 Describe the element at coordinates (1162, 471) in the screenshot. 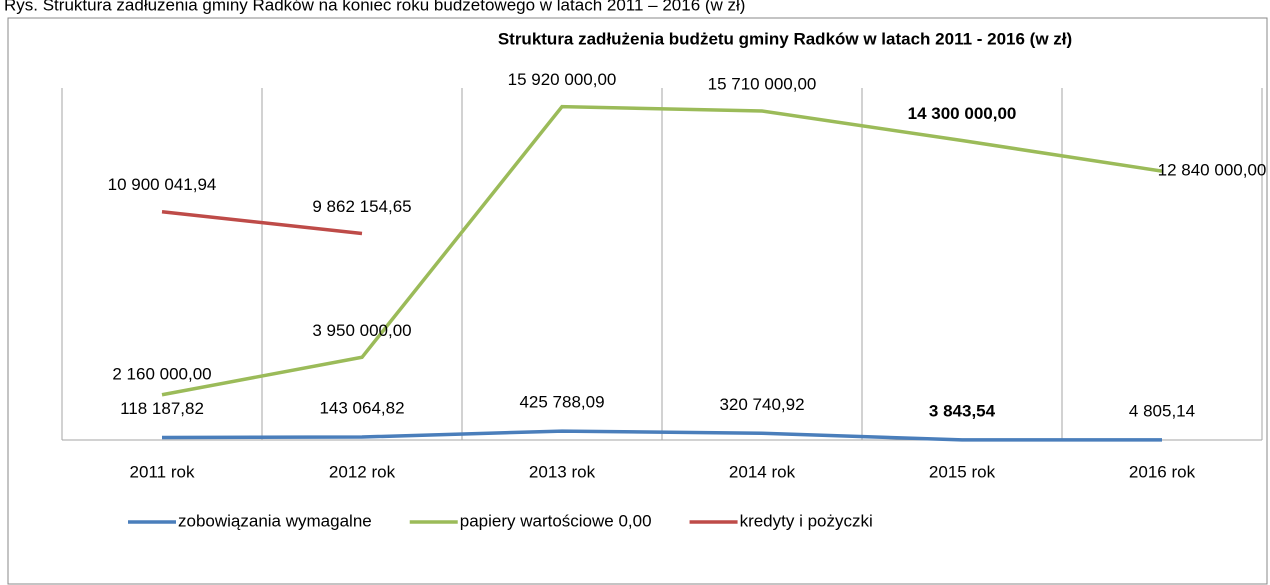

I see `x-tick-label: 2016 rok` at that location.